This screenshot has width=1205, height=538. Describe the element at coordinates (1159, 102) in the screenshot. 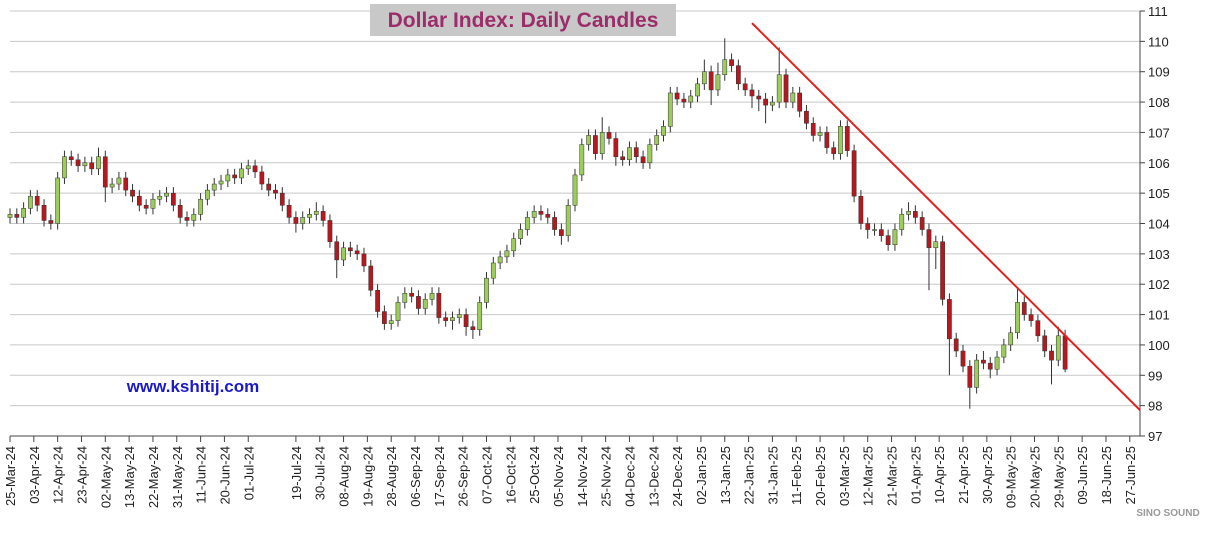

I see `y-tick-label: 108` at that location.